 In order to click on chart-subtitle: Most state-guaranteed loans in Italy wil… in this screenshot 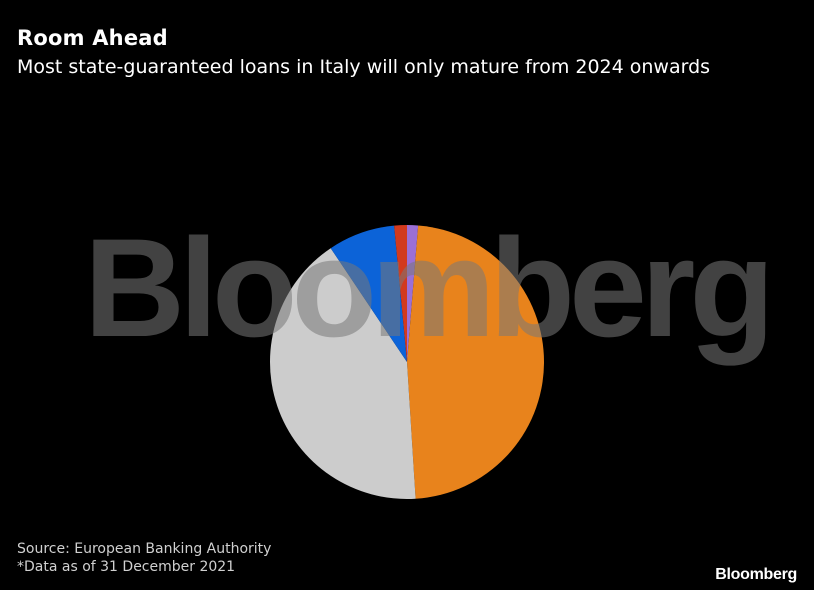, I will do `click(364, 67)`.